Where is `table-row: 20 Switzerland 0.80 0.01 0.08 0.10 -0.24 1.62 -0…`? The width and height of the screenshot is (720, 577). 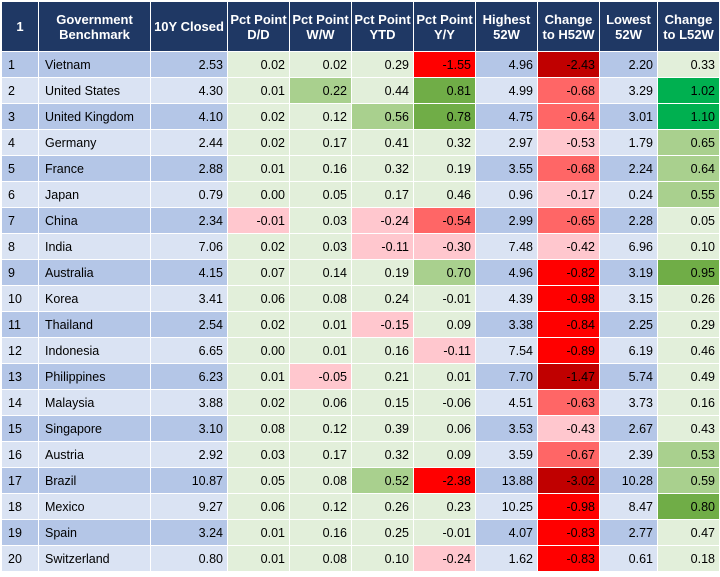
table-row: 20 Switzerland 0.80 0.01 0.08 0.10 -0.24 1.62 -0… is located at coordinates (360, 558).